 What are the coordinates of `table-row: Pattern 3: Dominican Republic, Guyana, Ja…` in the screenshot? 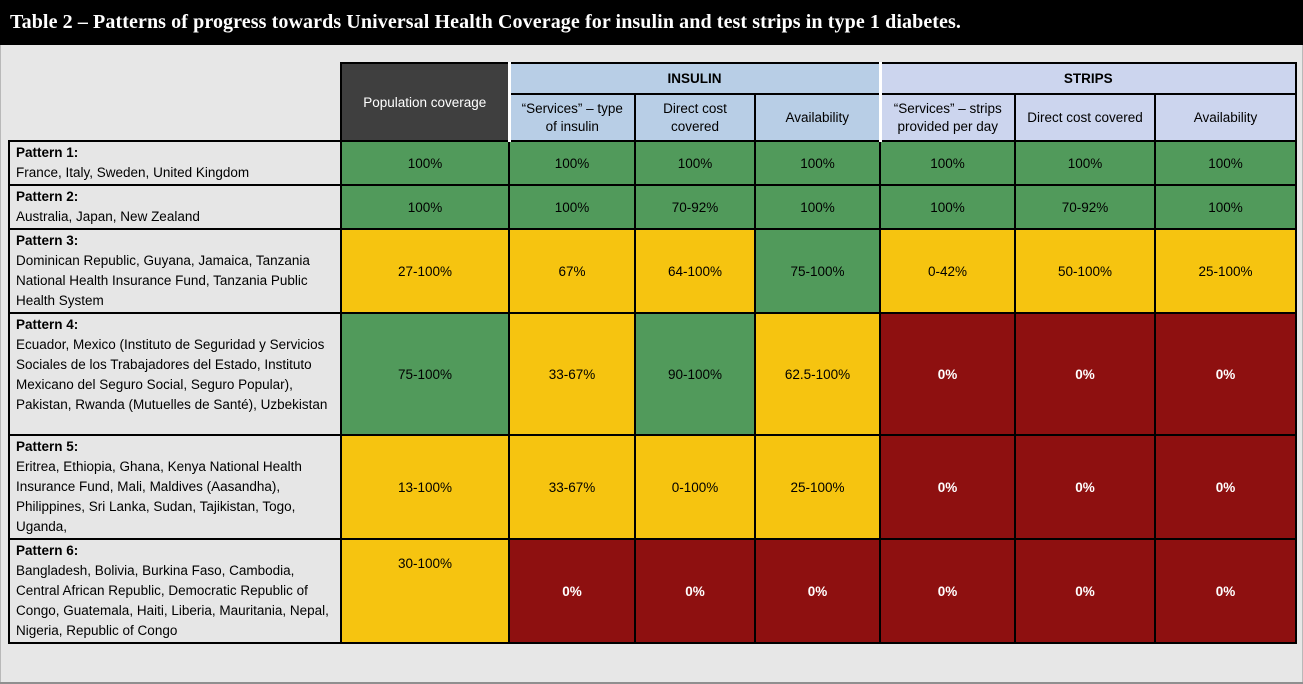 It's located at (653, 271).